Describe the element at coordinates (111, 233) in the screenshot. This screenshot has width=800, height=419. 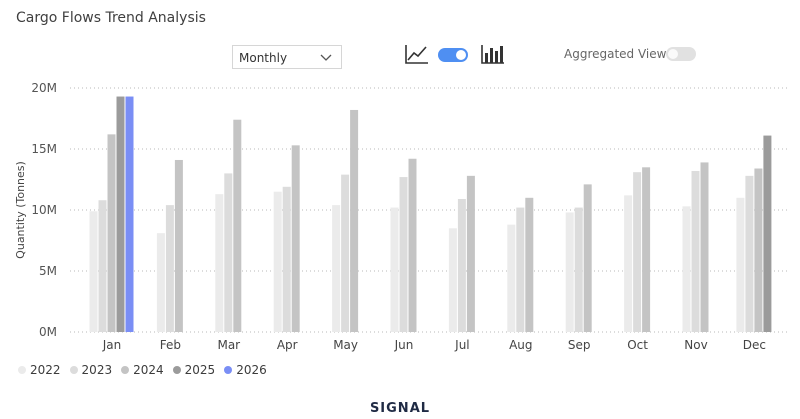
I see `bar-2024-jan` at that location.